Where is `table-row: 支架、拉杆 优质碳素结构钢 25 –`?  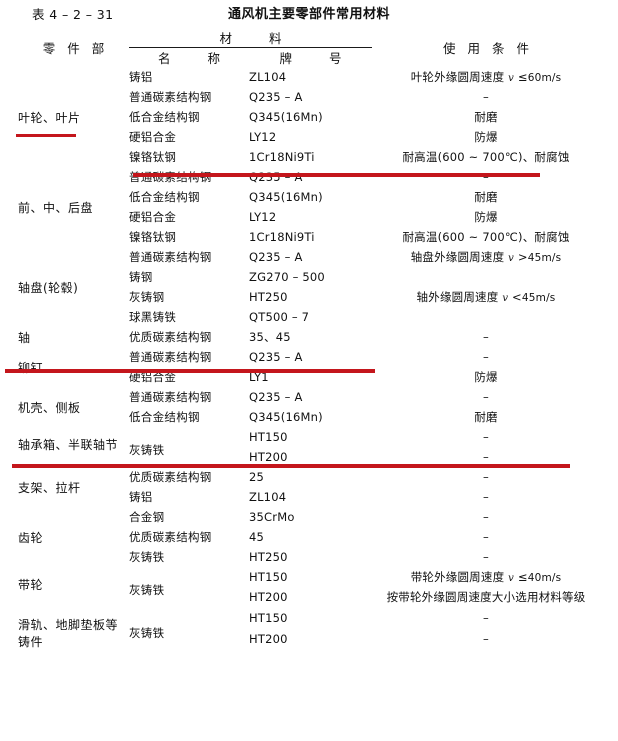
table-row: 支架、拉杆 优质碳素结构钢 25 – is located at coordinates (309, 481).